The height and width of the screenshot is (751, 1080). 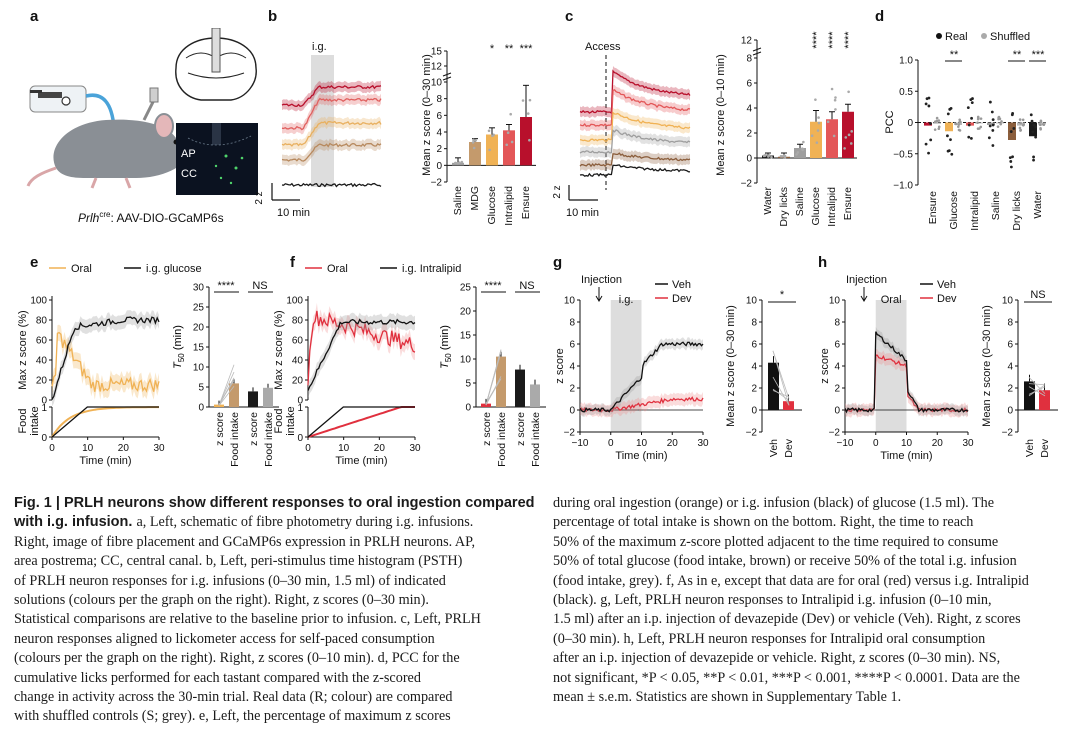 I want to click on y-tick-label: 25, so click(x=199, y=308).